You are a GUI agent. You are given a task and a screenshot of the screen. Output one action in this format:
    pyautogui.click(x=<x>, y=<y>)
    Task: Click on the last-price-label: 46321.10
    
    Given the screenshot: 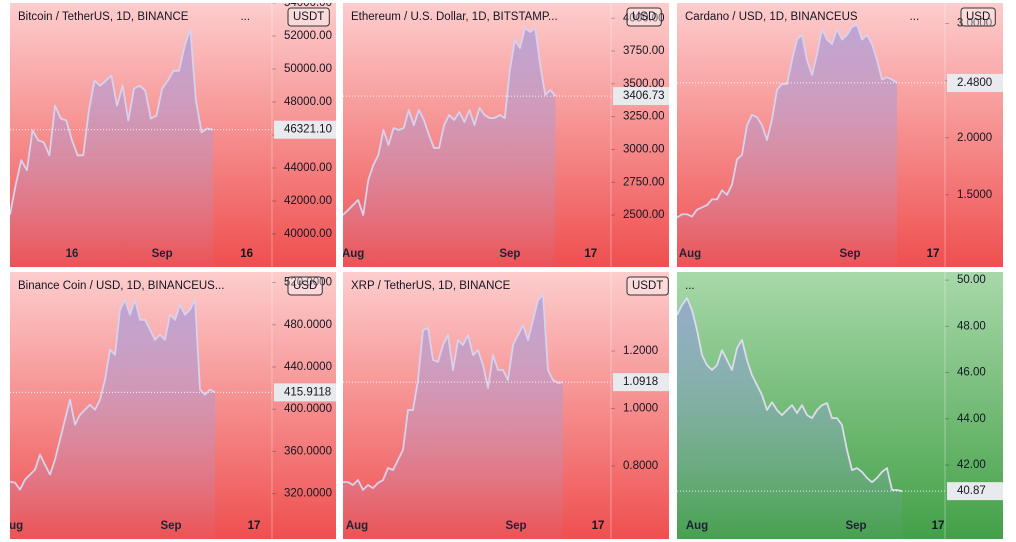 What is the action you would take?
    pyautogui.click(x=308, y=130)
    